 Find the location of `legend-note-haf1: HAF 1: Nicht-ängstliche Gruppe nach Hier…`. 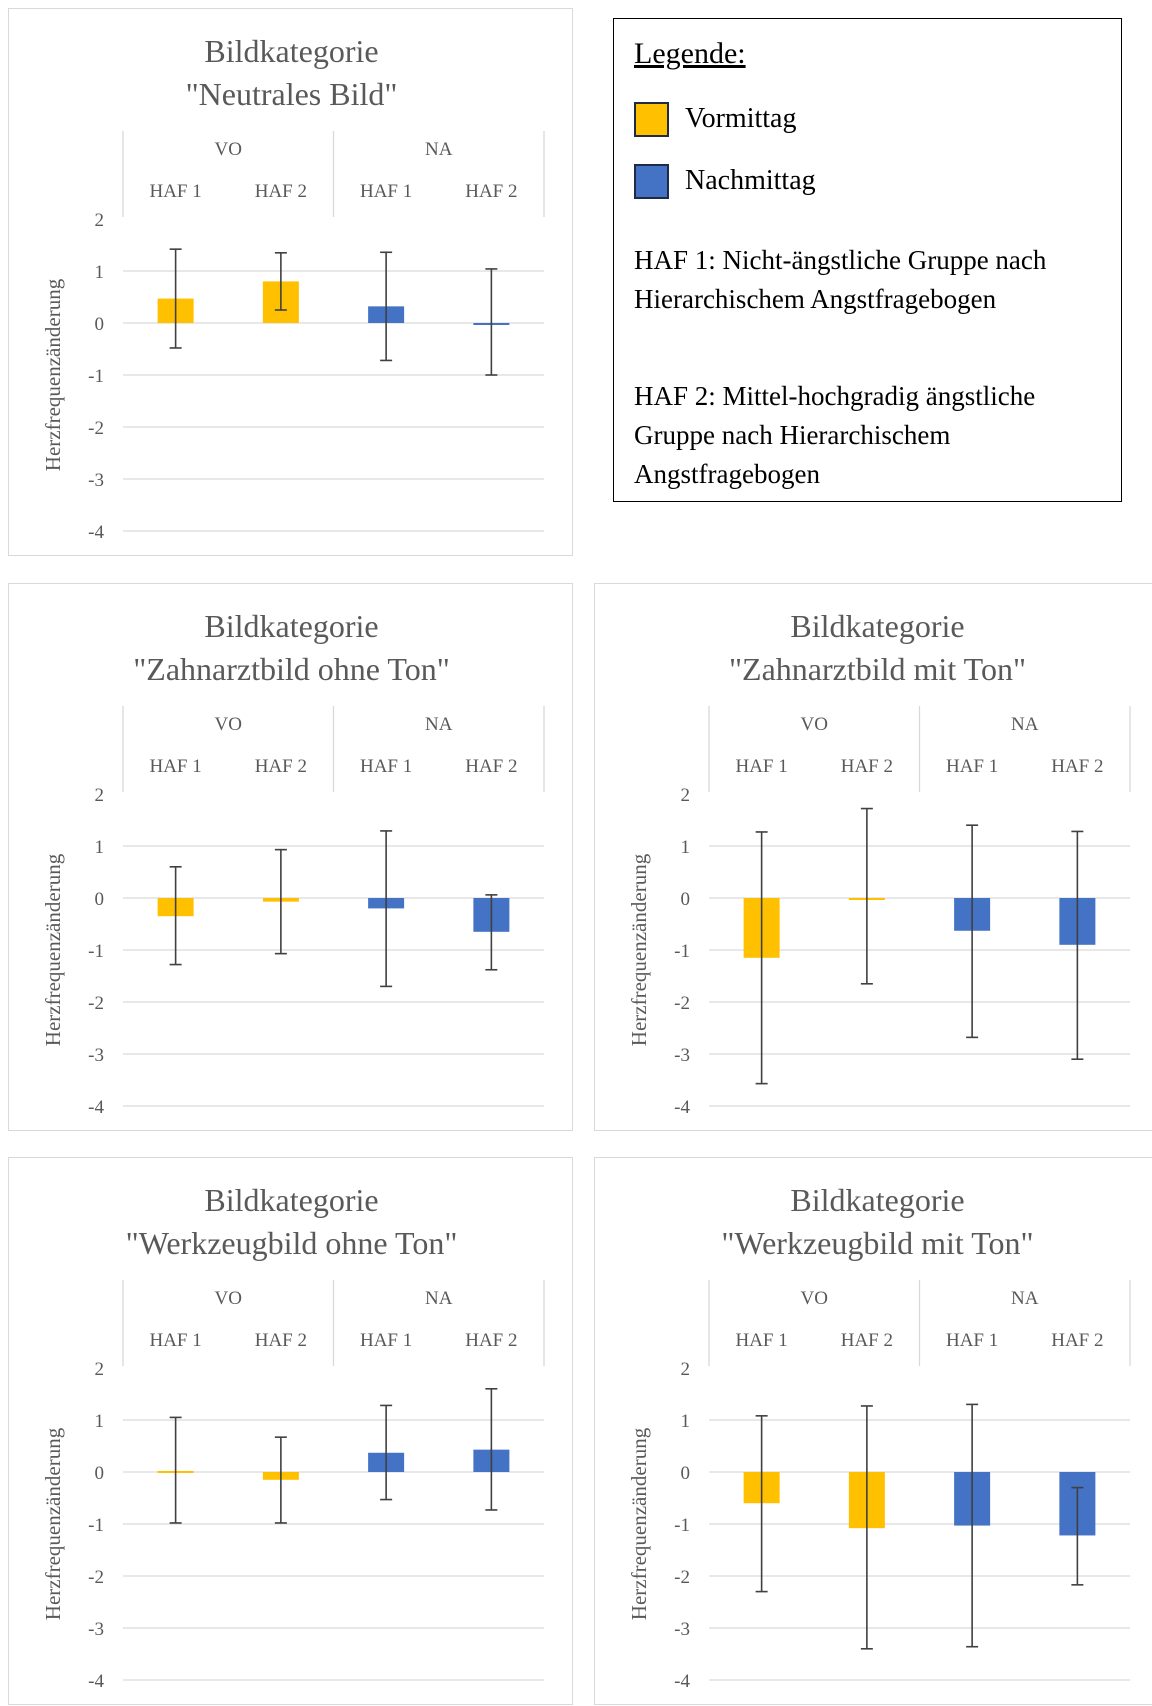

legend-note-haf1: HAF 1: Nicht-ängstliche Gruppe nach Hier… is located at coordinates (869, 280).